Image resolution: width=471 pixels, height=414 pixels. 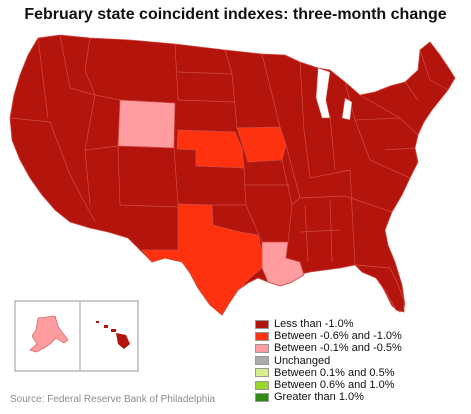 What do you see at coordinates (334, 372) in the screenshot?
I see `legend-label: Between 0.1% and 0.5%` at bounding box center [334, 372].